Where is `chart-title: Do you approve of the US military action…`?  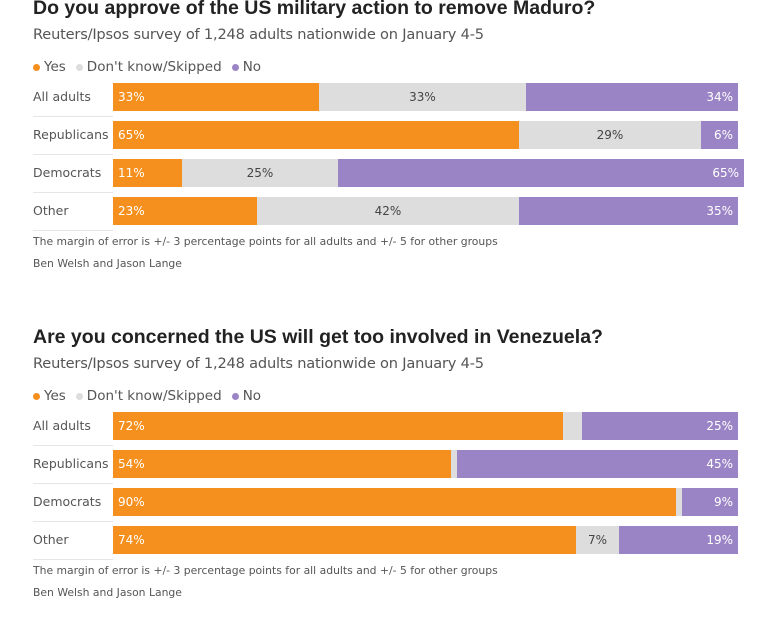 chart-title: Do you approve of the US military action… is located at coordinates (314, 9).